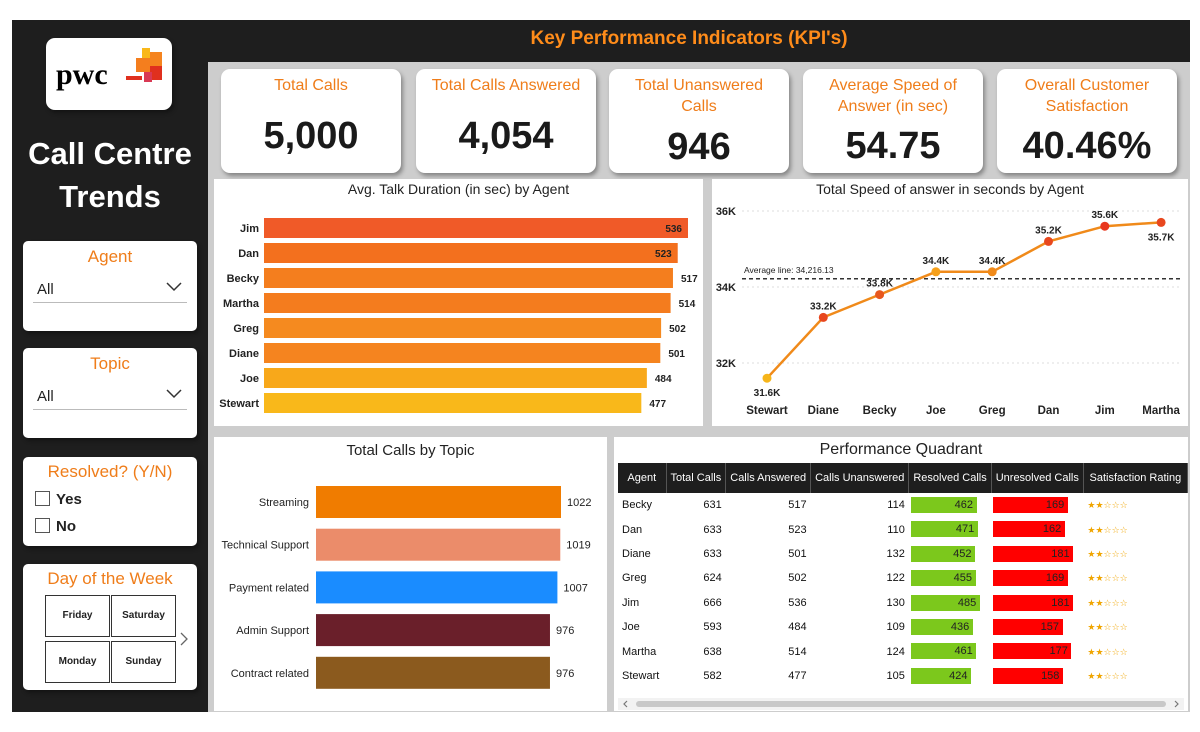 This screenshot has width=1200, height=732. I want to click on resolved-no-checkbox: No, so click(55, 526).